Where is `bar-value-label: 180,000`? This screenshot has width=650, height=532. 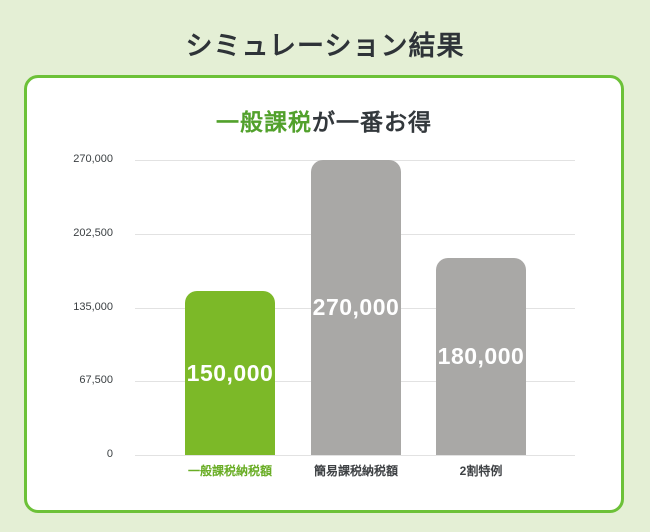 bar-value-label: 180,000 is located at coordinates (481, 356).